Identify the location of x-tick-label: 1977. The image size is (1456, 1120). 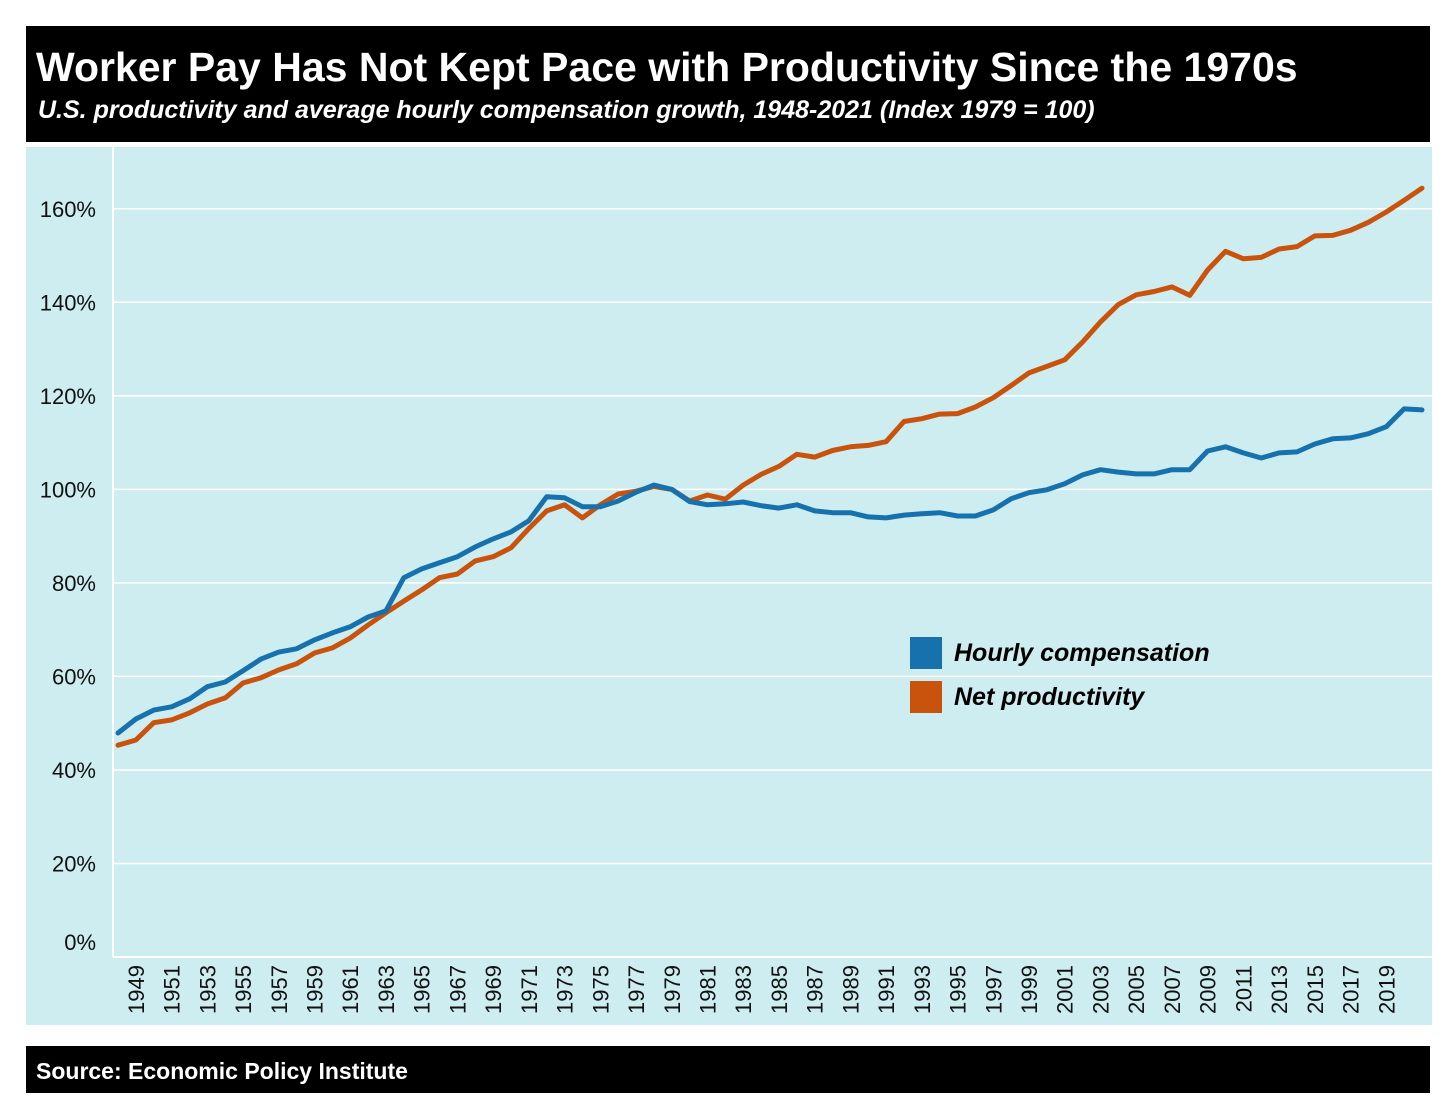
(636, 989).